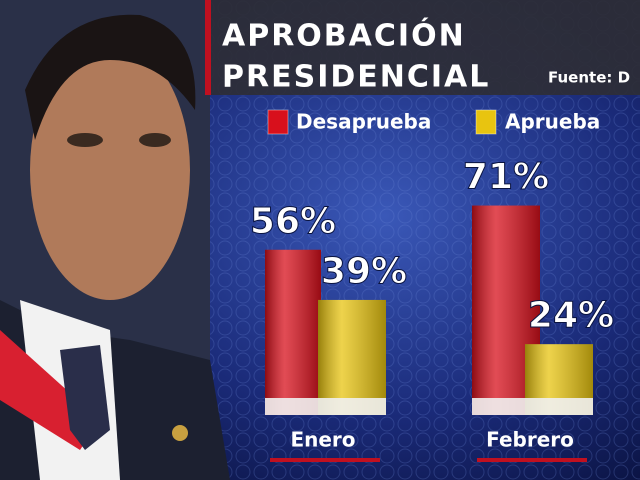 The image size is (640, 480). I want to click on legend-label: Desaprueba, so click(363, 122).